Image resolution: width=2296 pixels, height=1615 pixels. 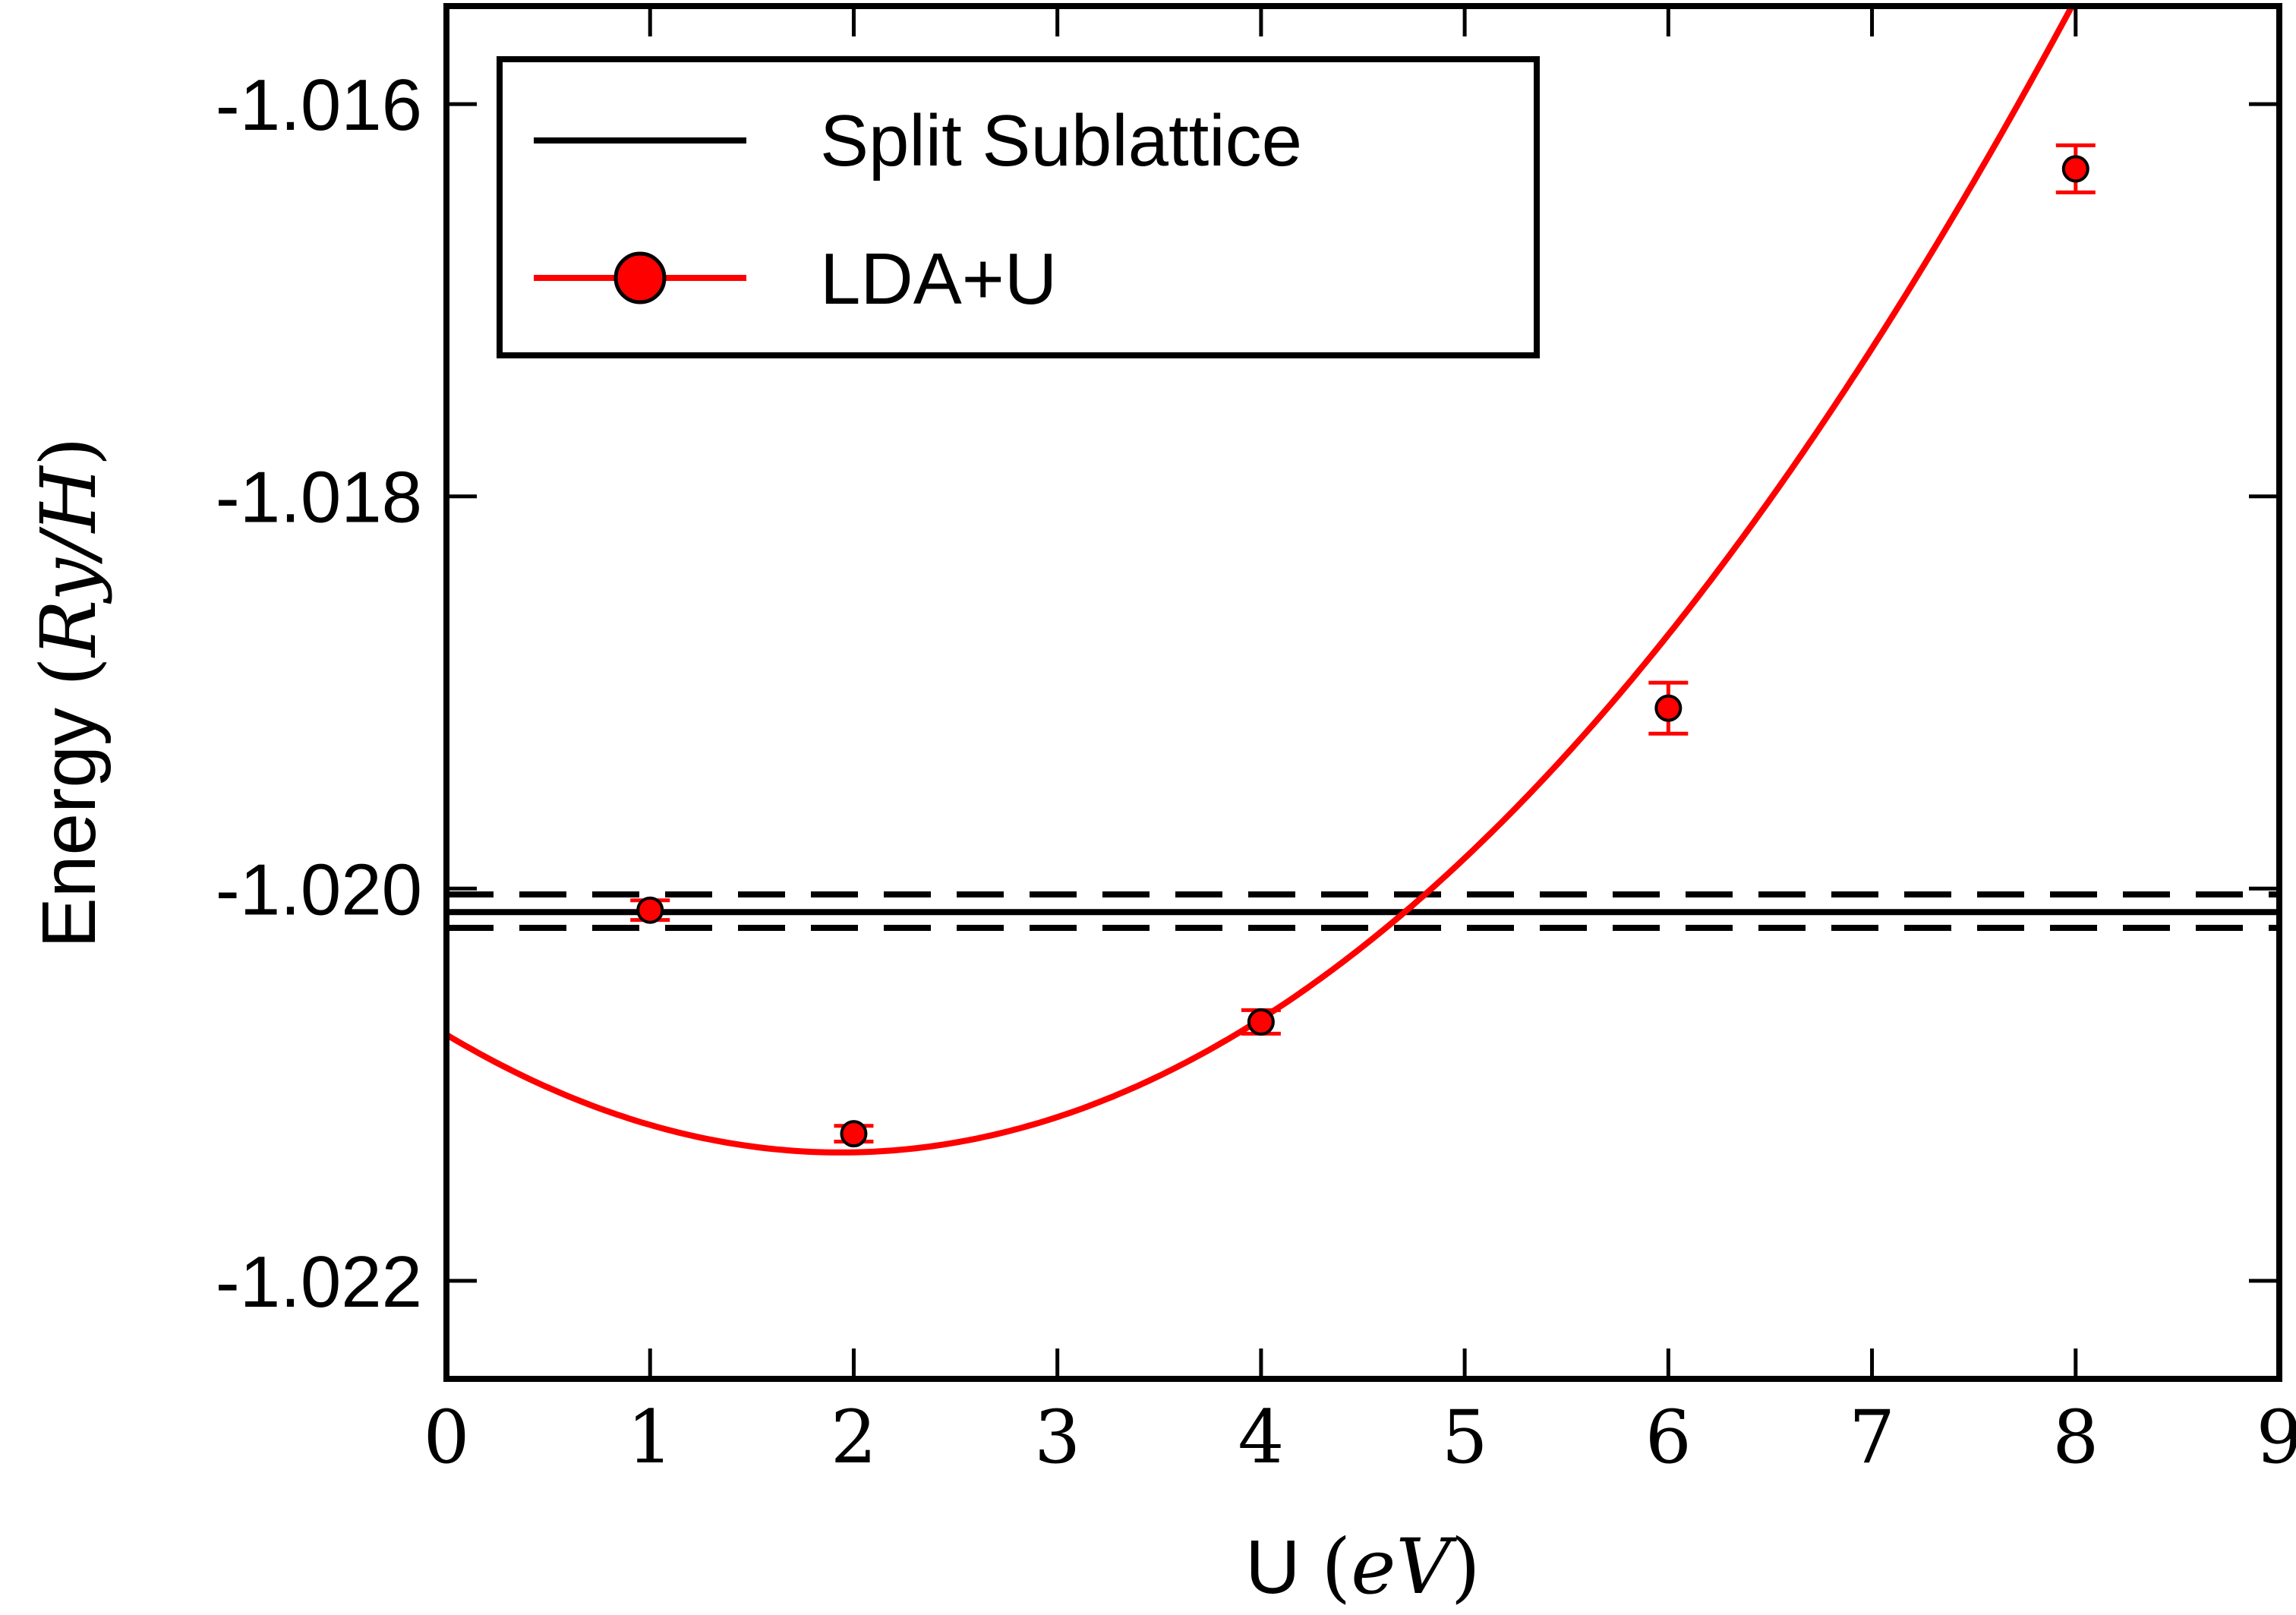 I want to click on x-tick-label: 2, so click(x=854, y=1437).